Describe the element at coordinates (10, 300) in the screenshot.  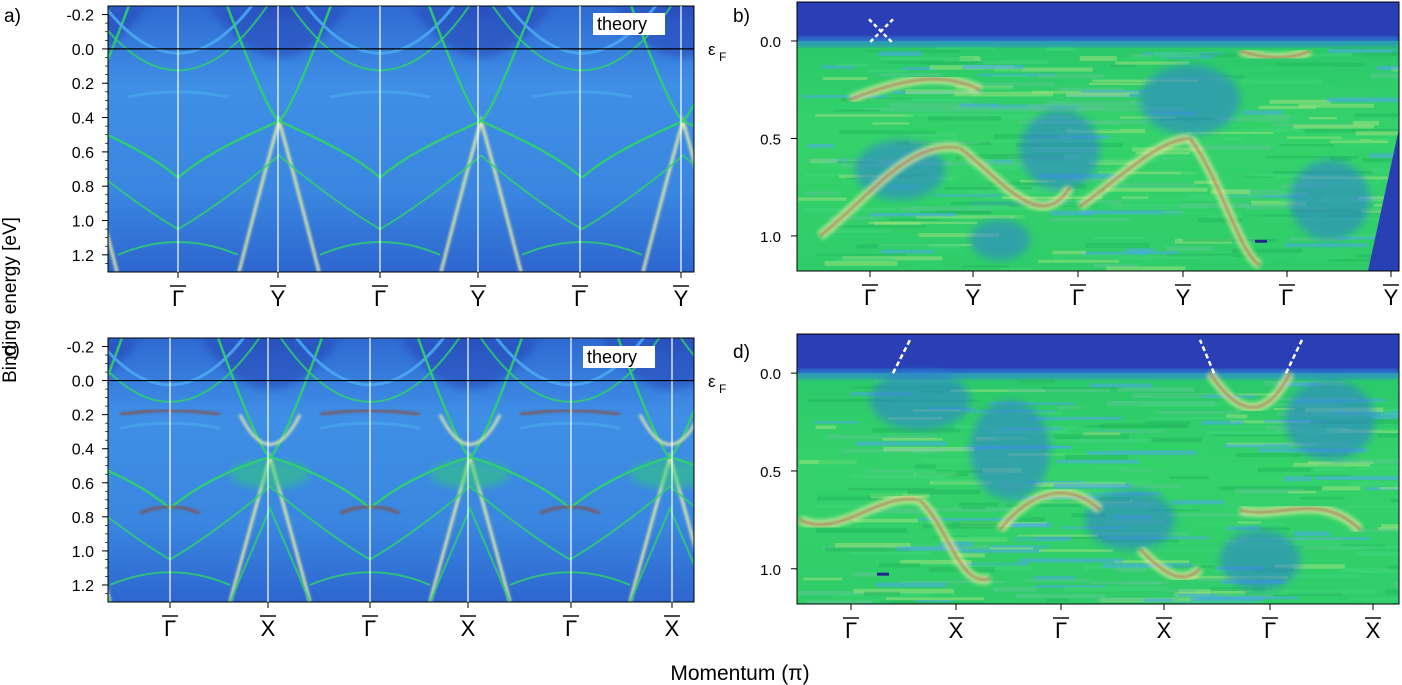
I see `y-axis-title: Binding energy [eV]` at that location.